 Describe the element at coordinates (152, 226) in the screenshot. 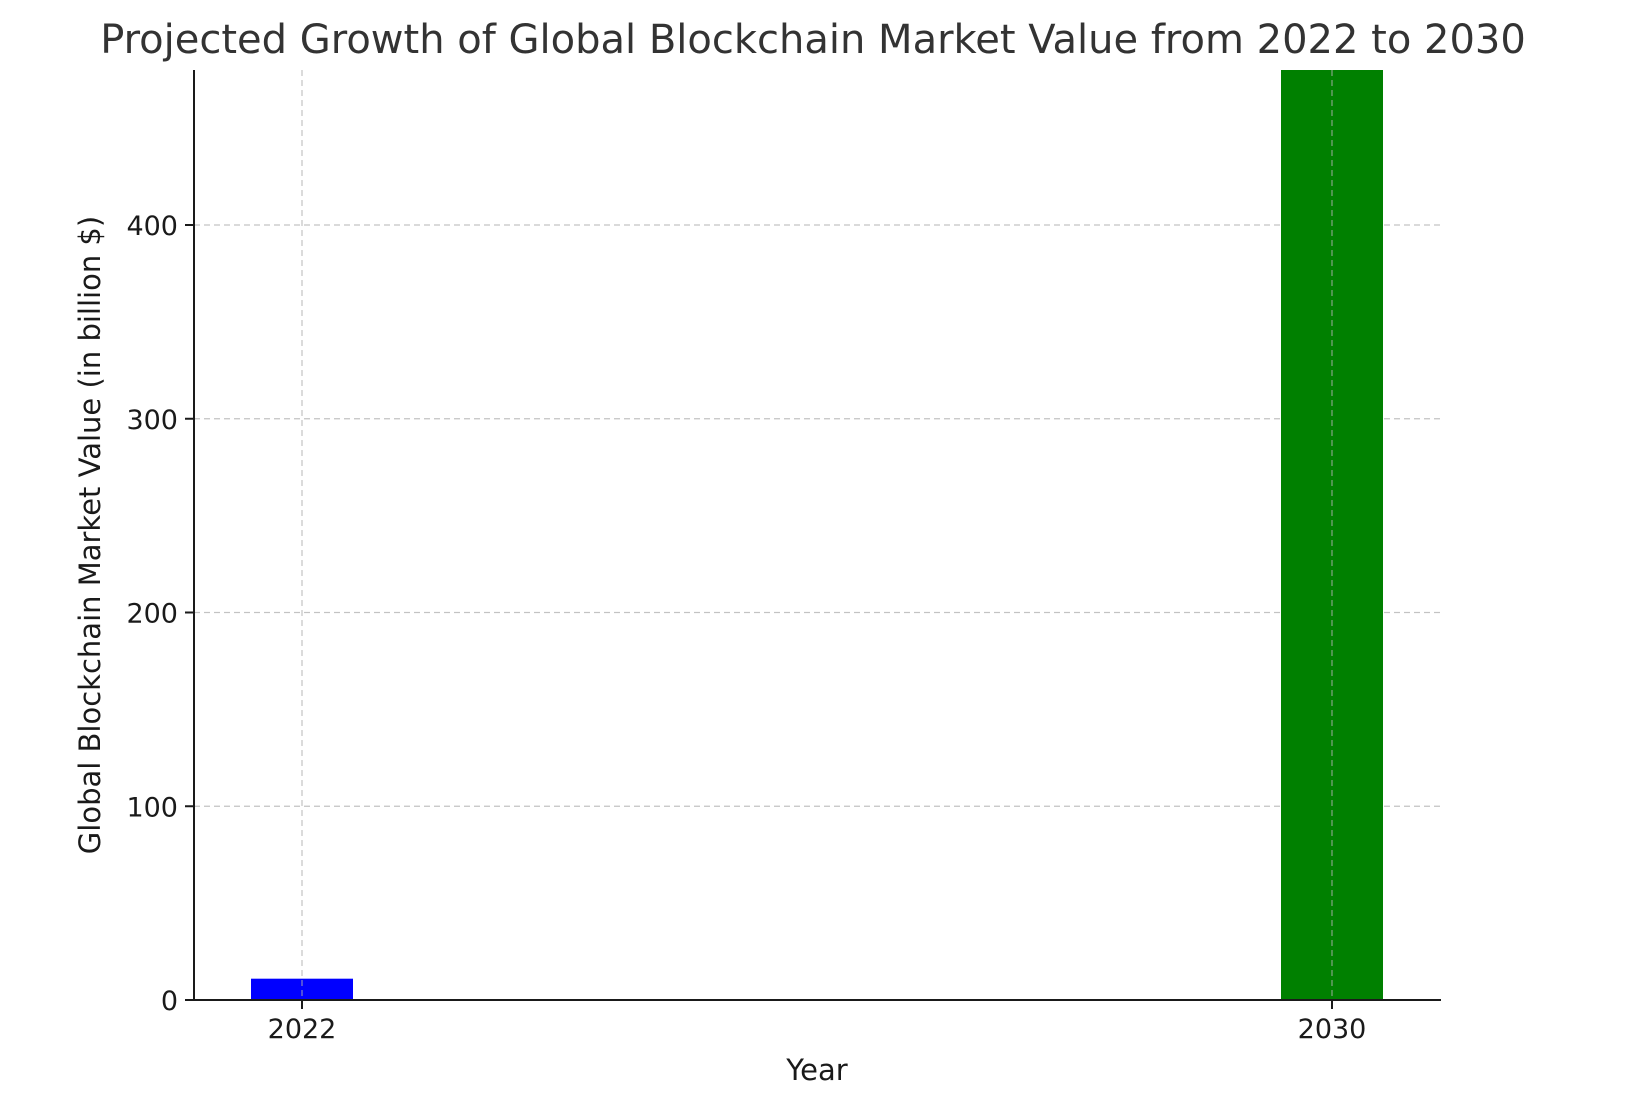

I see `y-tick-label-400: 400` at that location.